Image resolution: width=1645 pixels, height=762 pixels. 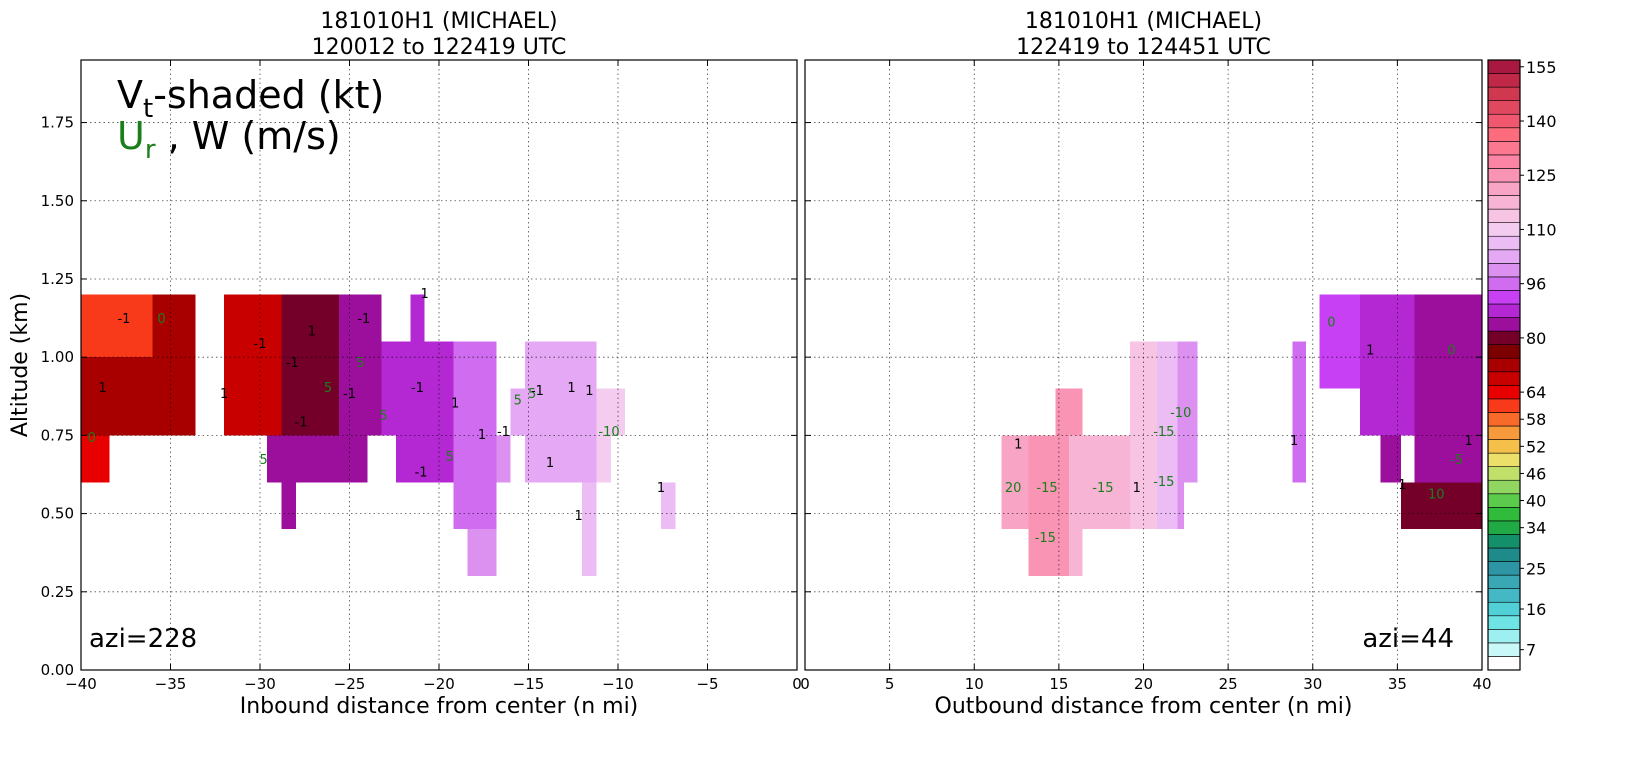 I want to click on x-tick-label: 20, so click(x=1143, y=684).